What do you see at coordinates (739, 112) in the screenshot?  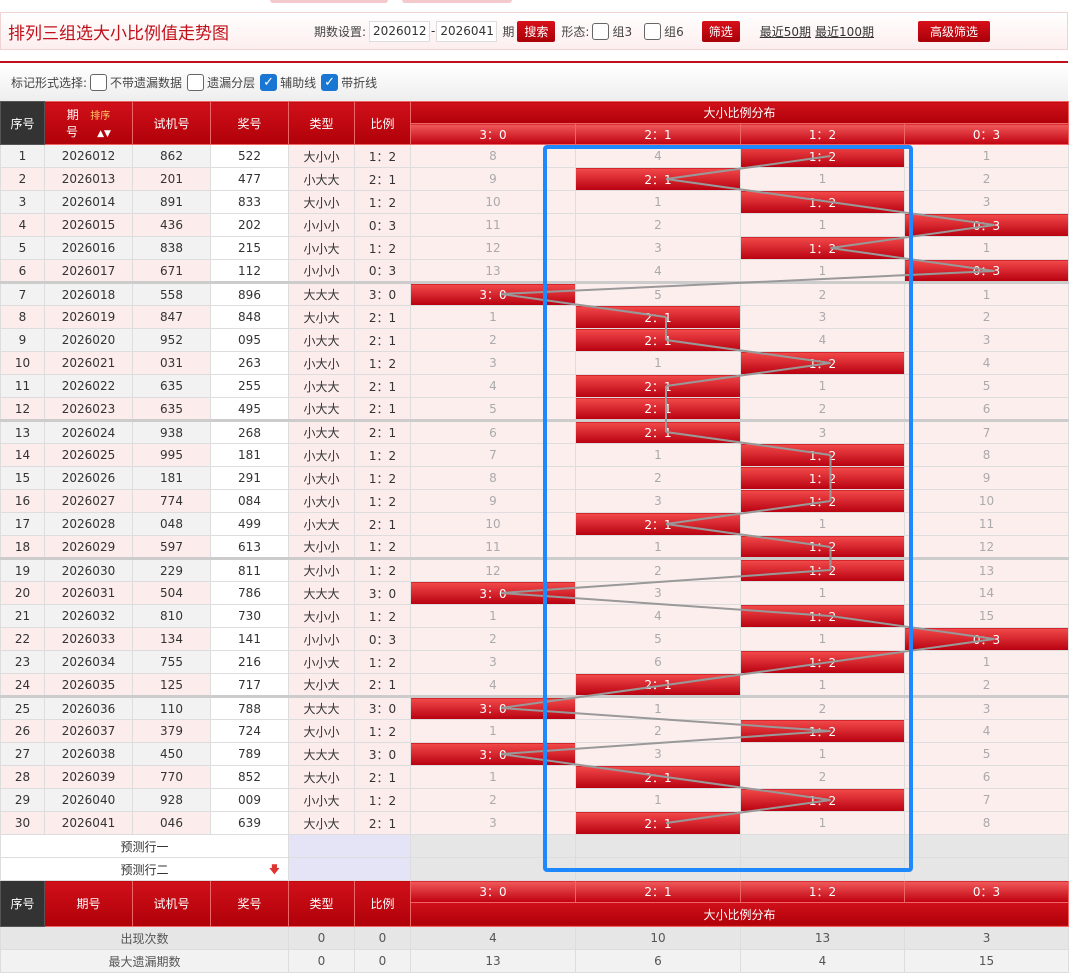 I see `col-dist: 大小比例分布` at bounding box center [739, 112].